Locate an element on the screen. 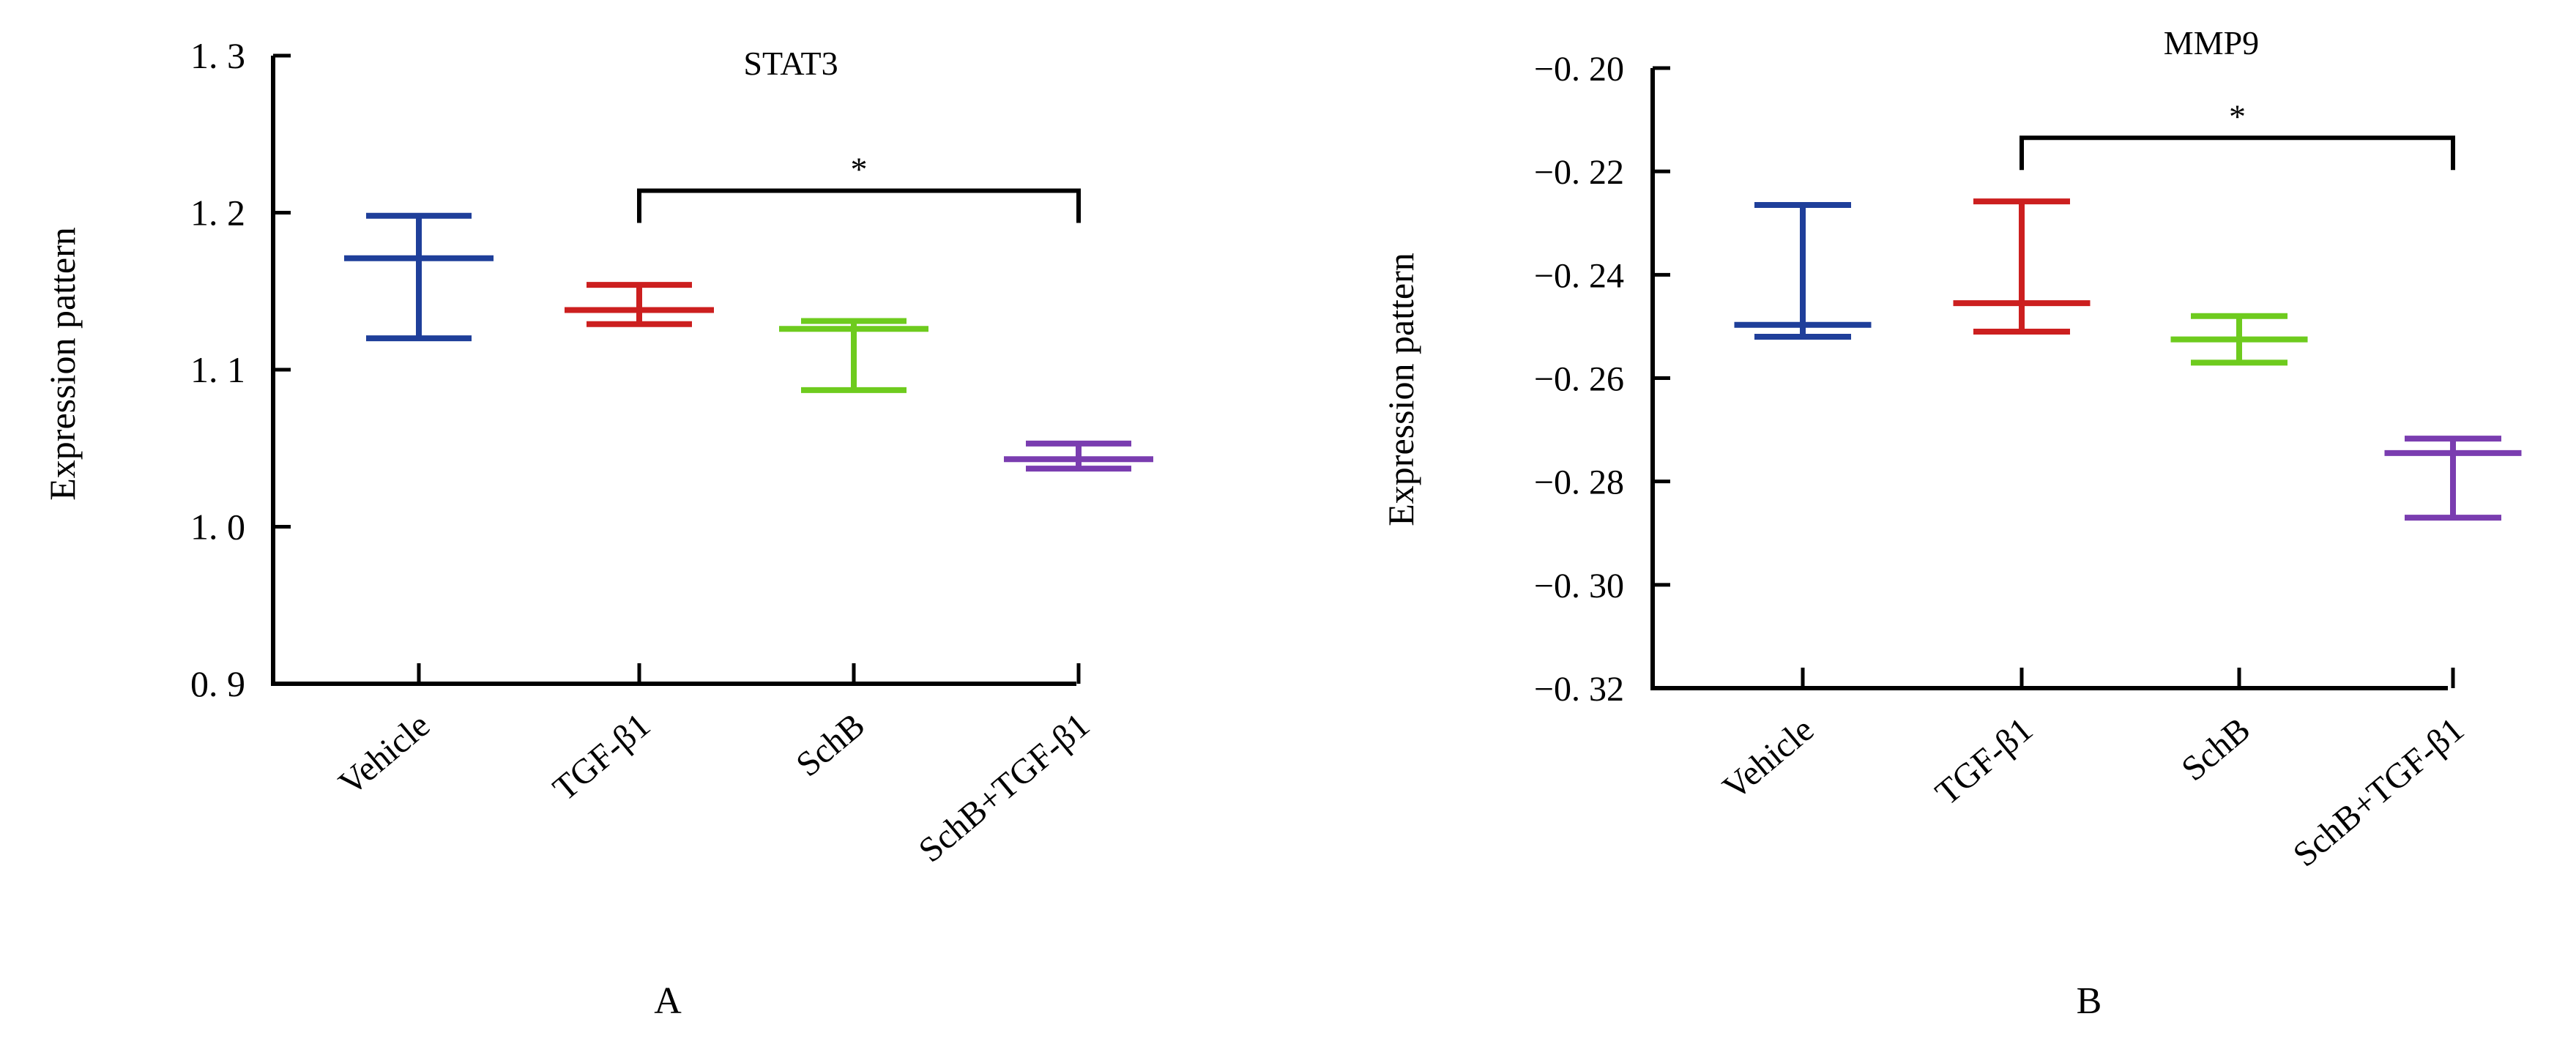 The height and width of the screenshot is (1041, 2576). y-tick-label: −0. 28 is located at coordinates (1579, 483).